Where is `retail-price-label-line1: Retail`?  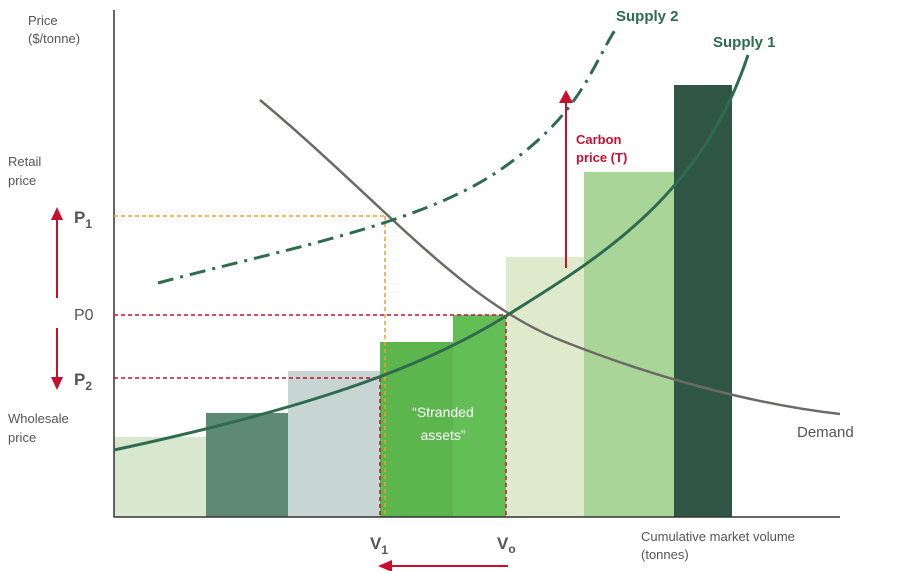
retail-price-label-line1: Retail is located at coordinates (24, 161).